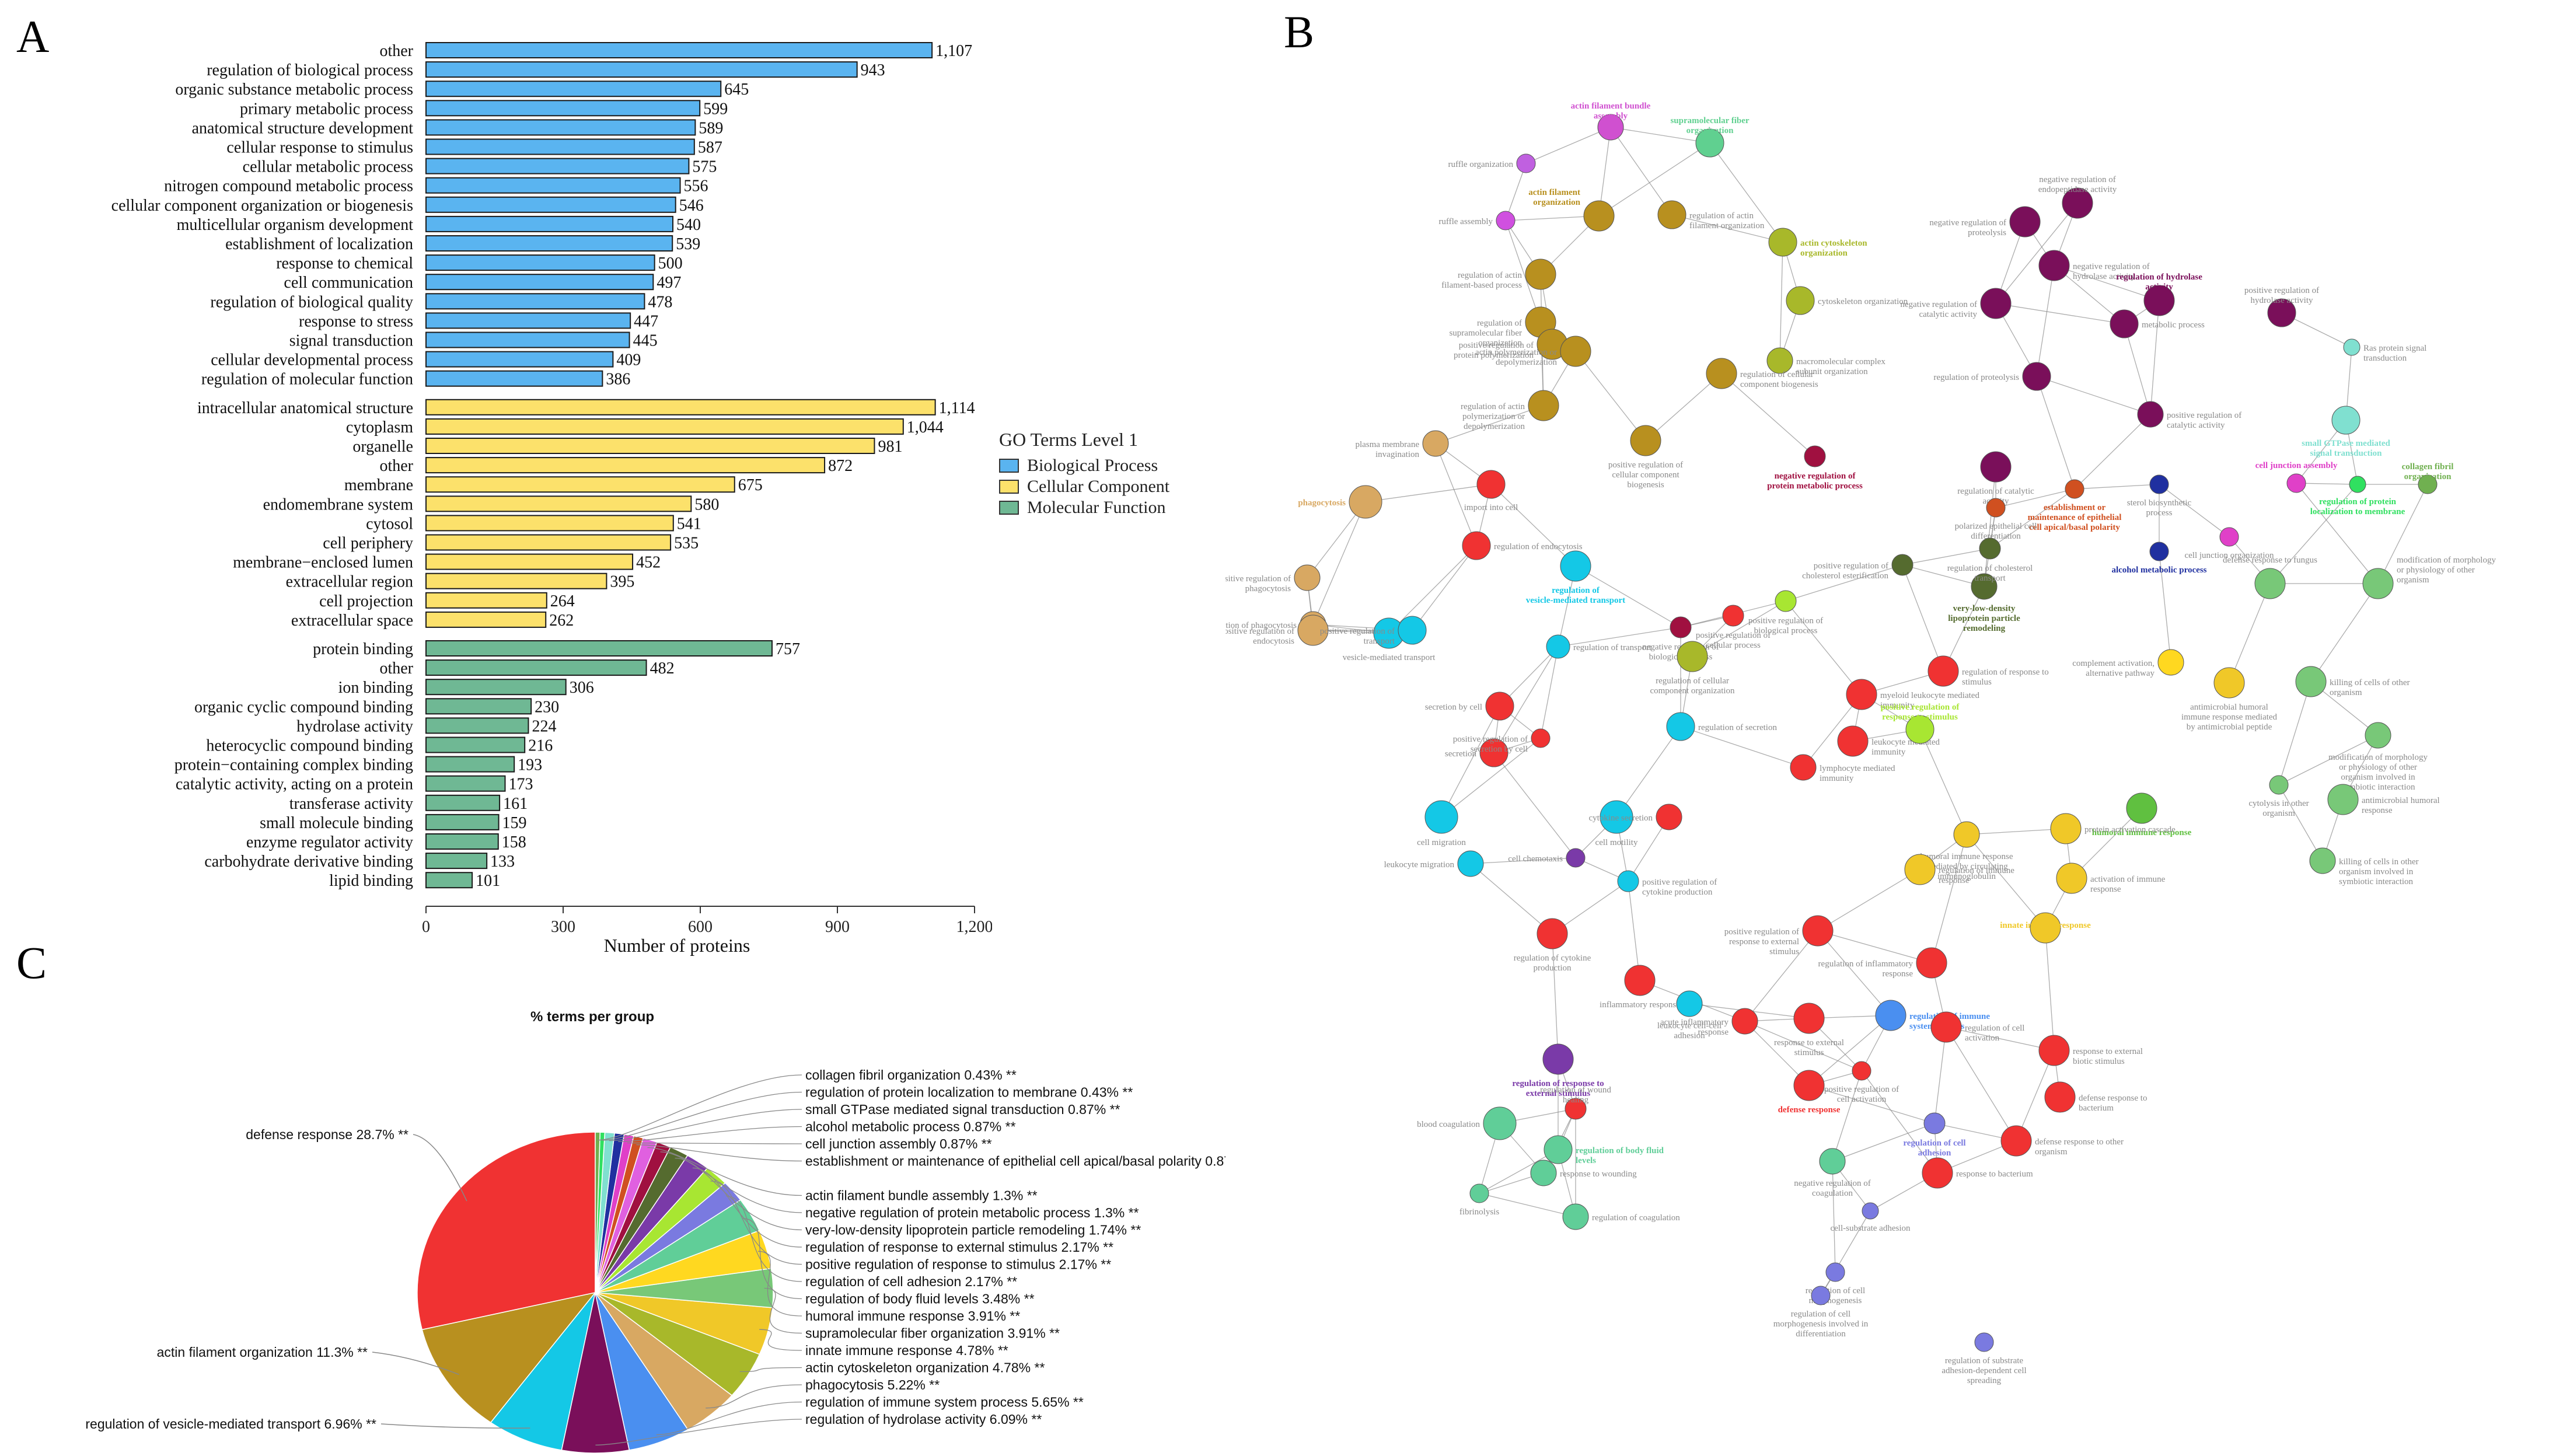 Image resolution: width=2556 pixels, height=1456 pixels. What do you see at coordinates (1300, 31) in the screenshot?
I see `panel-label-b: B` at bounding box center [1300, 31].